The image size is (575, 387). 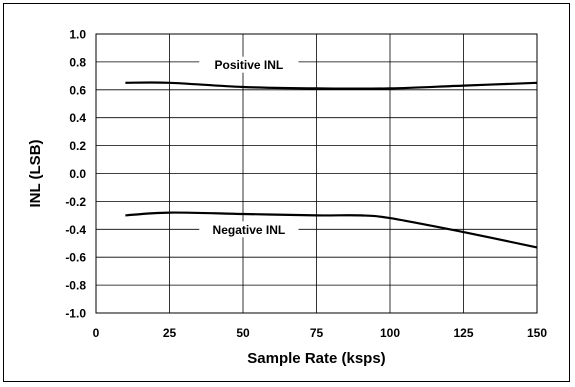 What do you see at coordinates (75, 230) in the screenshot?
I see `y-tick-label: -0.4` at bounding box center [75, 230].